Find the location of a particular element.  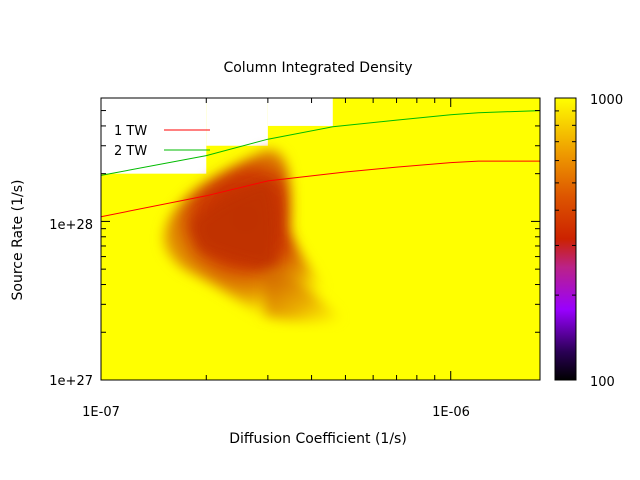

heatmap-low-region is located at coordinates (254, 236).